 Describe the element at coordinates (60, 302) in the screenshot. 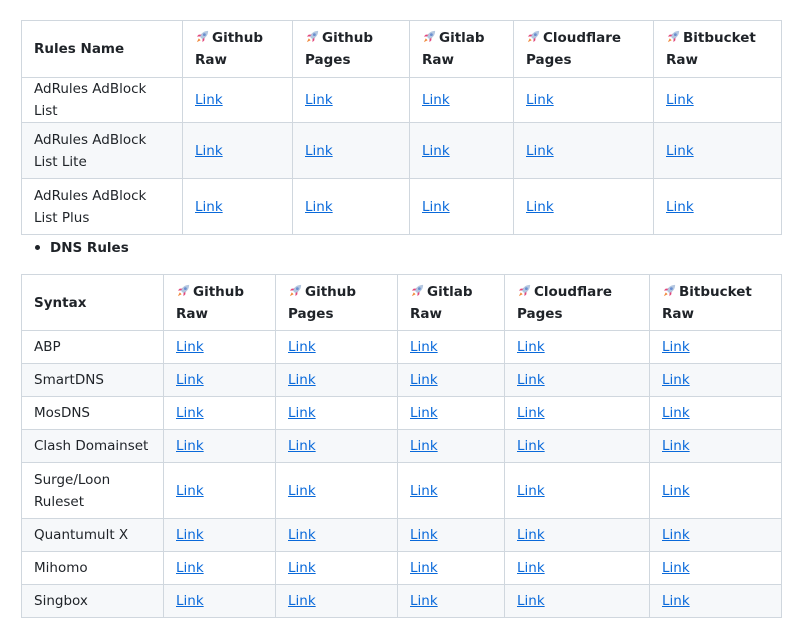

I see `column-header-label: Syntax` at that location.